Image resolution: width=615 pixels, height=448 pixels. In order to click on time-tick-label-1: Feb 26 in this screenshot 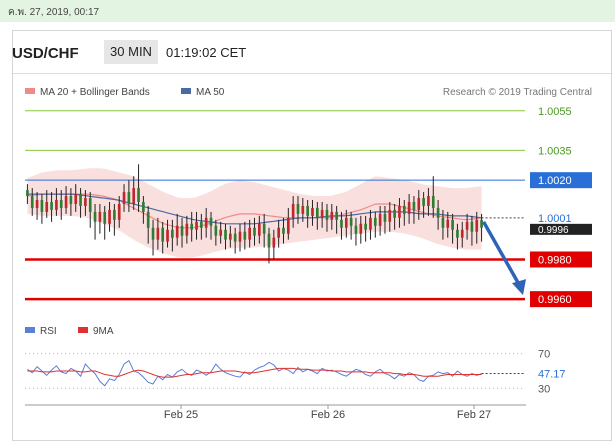, I will do `click(328, 415)`.